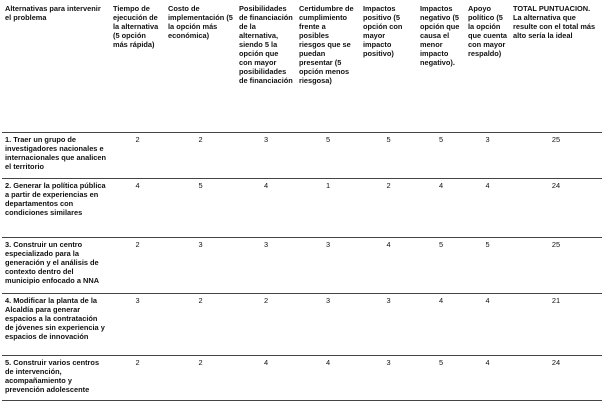 The image size is (604, 406). I want to click on score-cell: 21, so click(556, 324).